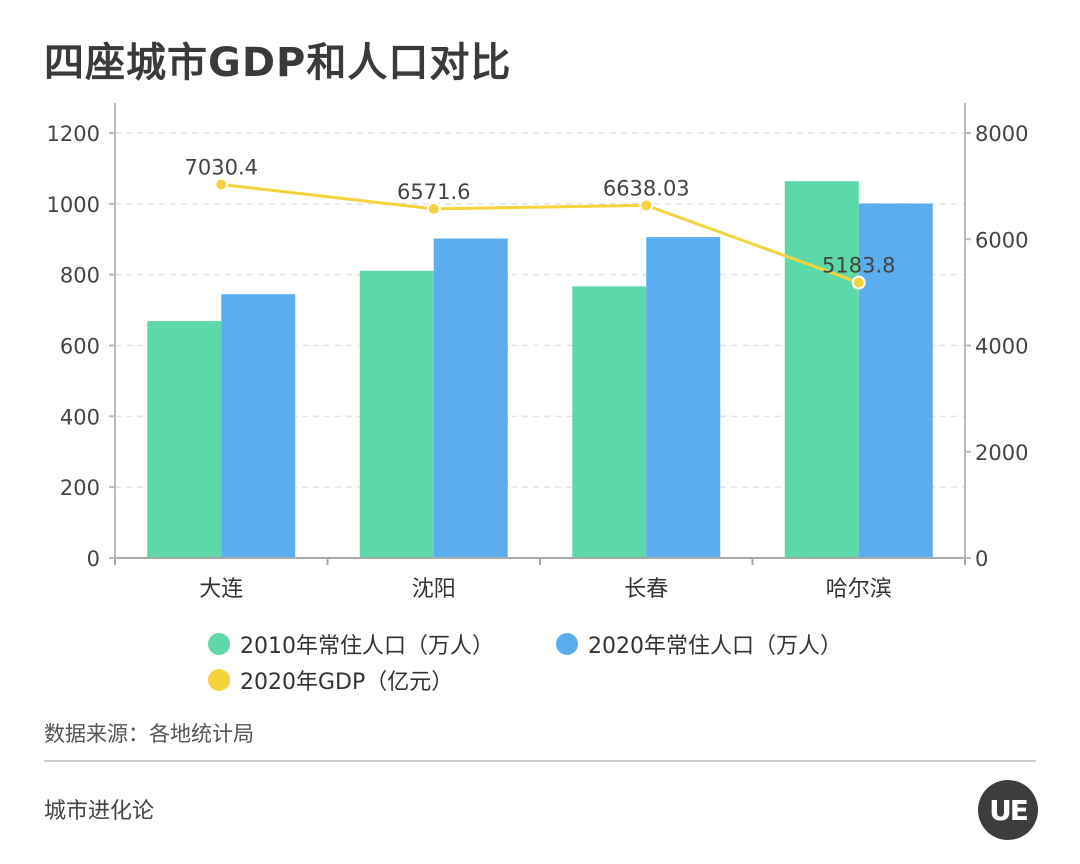 This screenshot has width=1080, height=864. Describe the element at coordinates (149, 734) in the screenshot. I see `source-note: 数据来源：各地统计局` at that location.